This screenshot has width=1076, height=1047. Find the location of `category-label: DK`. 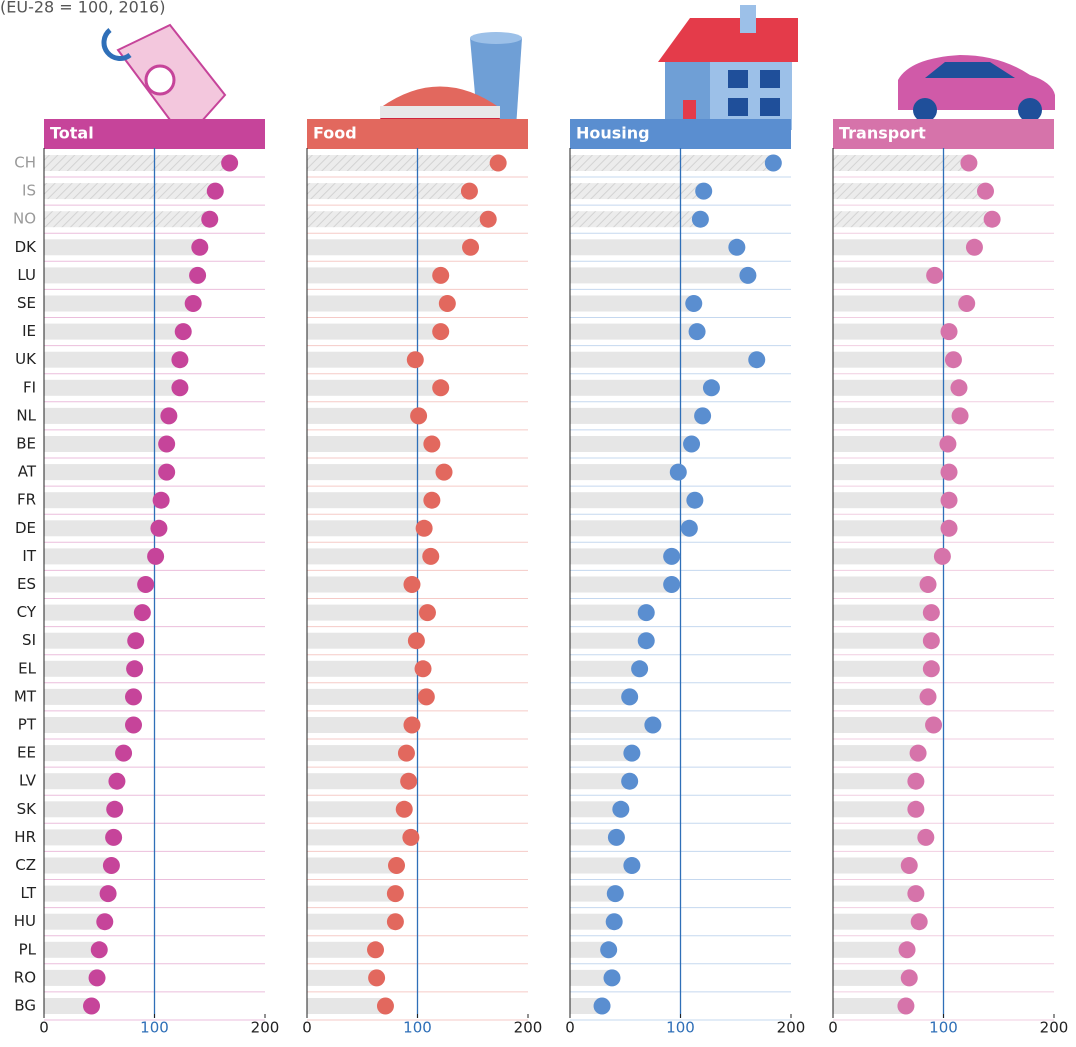

category-label: DK is located at coordinates (26, 247).